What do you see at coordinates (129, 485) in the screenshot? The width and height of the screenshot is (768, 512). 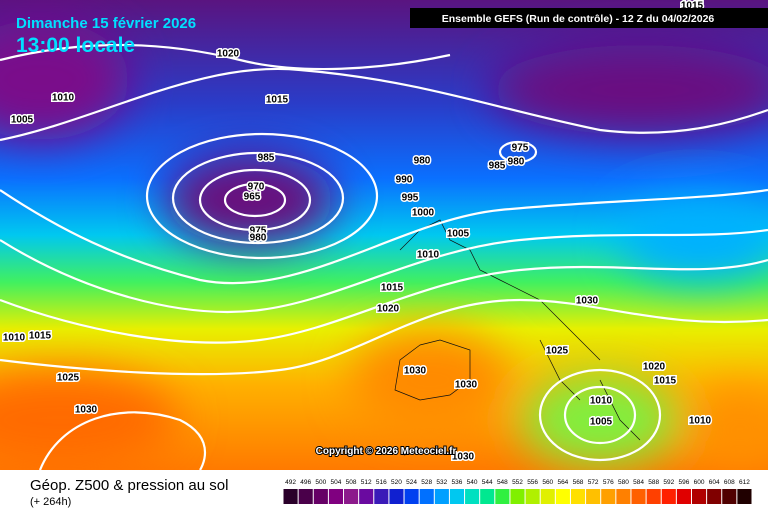 I see `footer-title: Géop. Z500 & pression au sol` at bounding box center [129, 485].